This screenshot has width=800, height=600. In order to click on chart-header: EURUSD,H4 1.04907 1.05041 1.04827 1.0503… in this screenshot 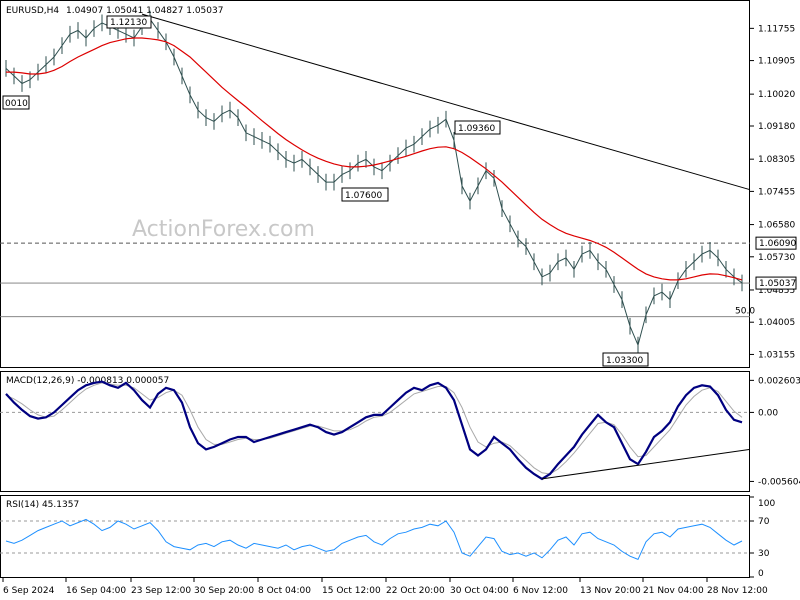, I will do `click(114, 11)`.